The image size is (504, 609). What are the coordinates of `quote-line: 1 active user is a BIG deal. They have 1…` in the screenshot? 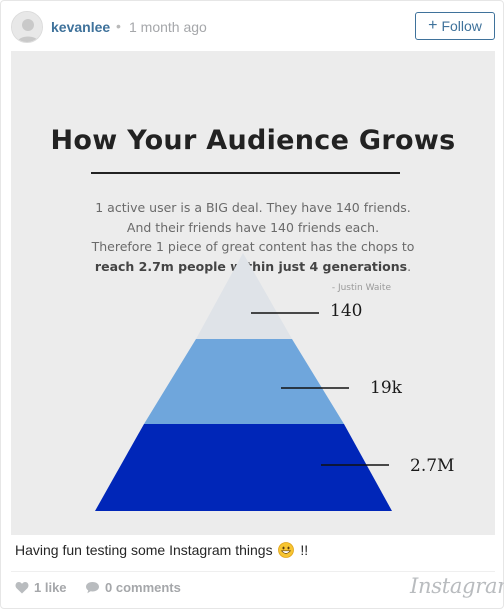 It's located at (253, 207).